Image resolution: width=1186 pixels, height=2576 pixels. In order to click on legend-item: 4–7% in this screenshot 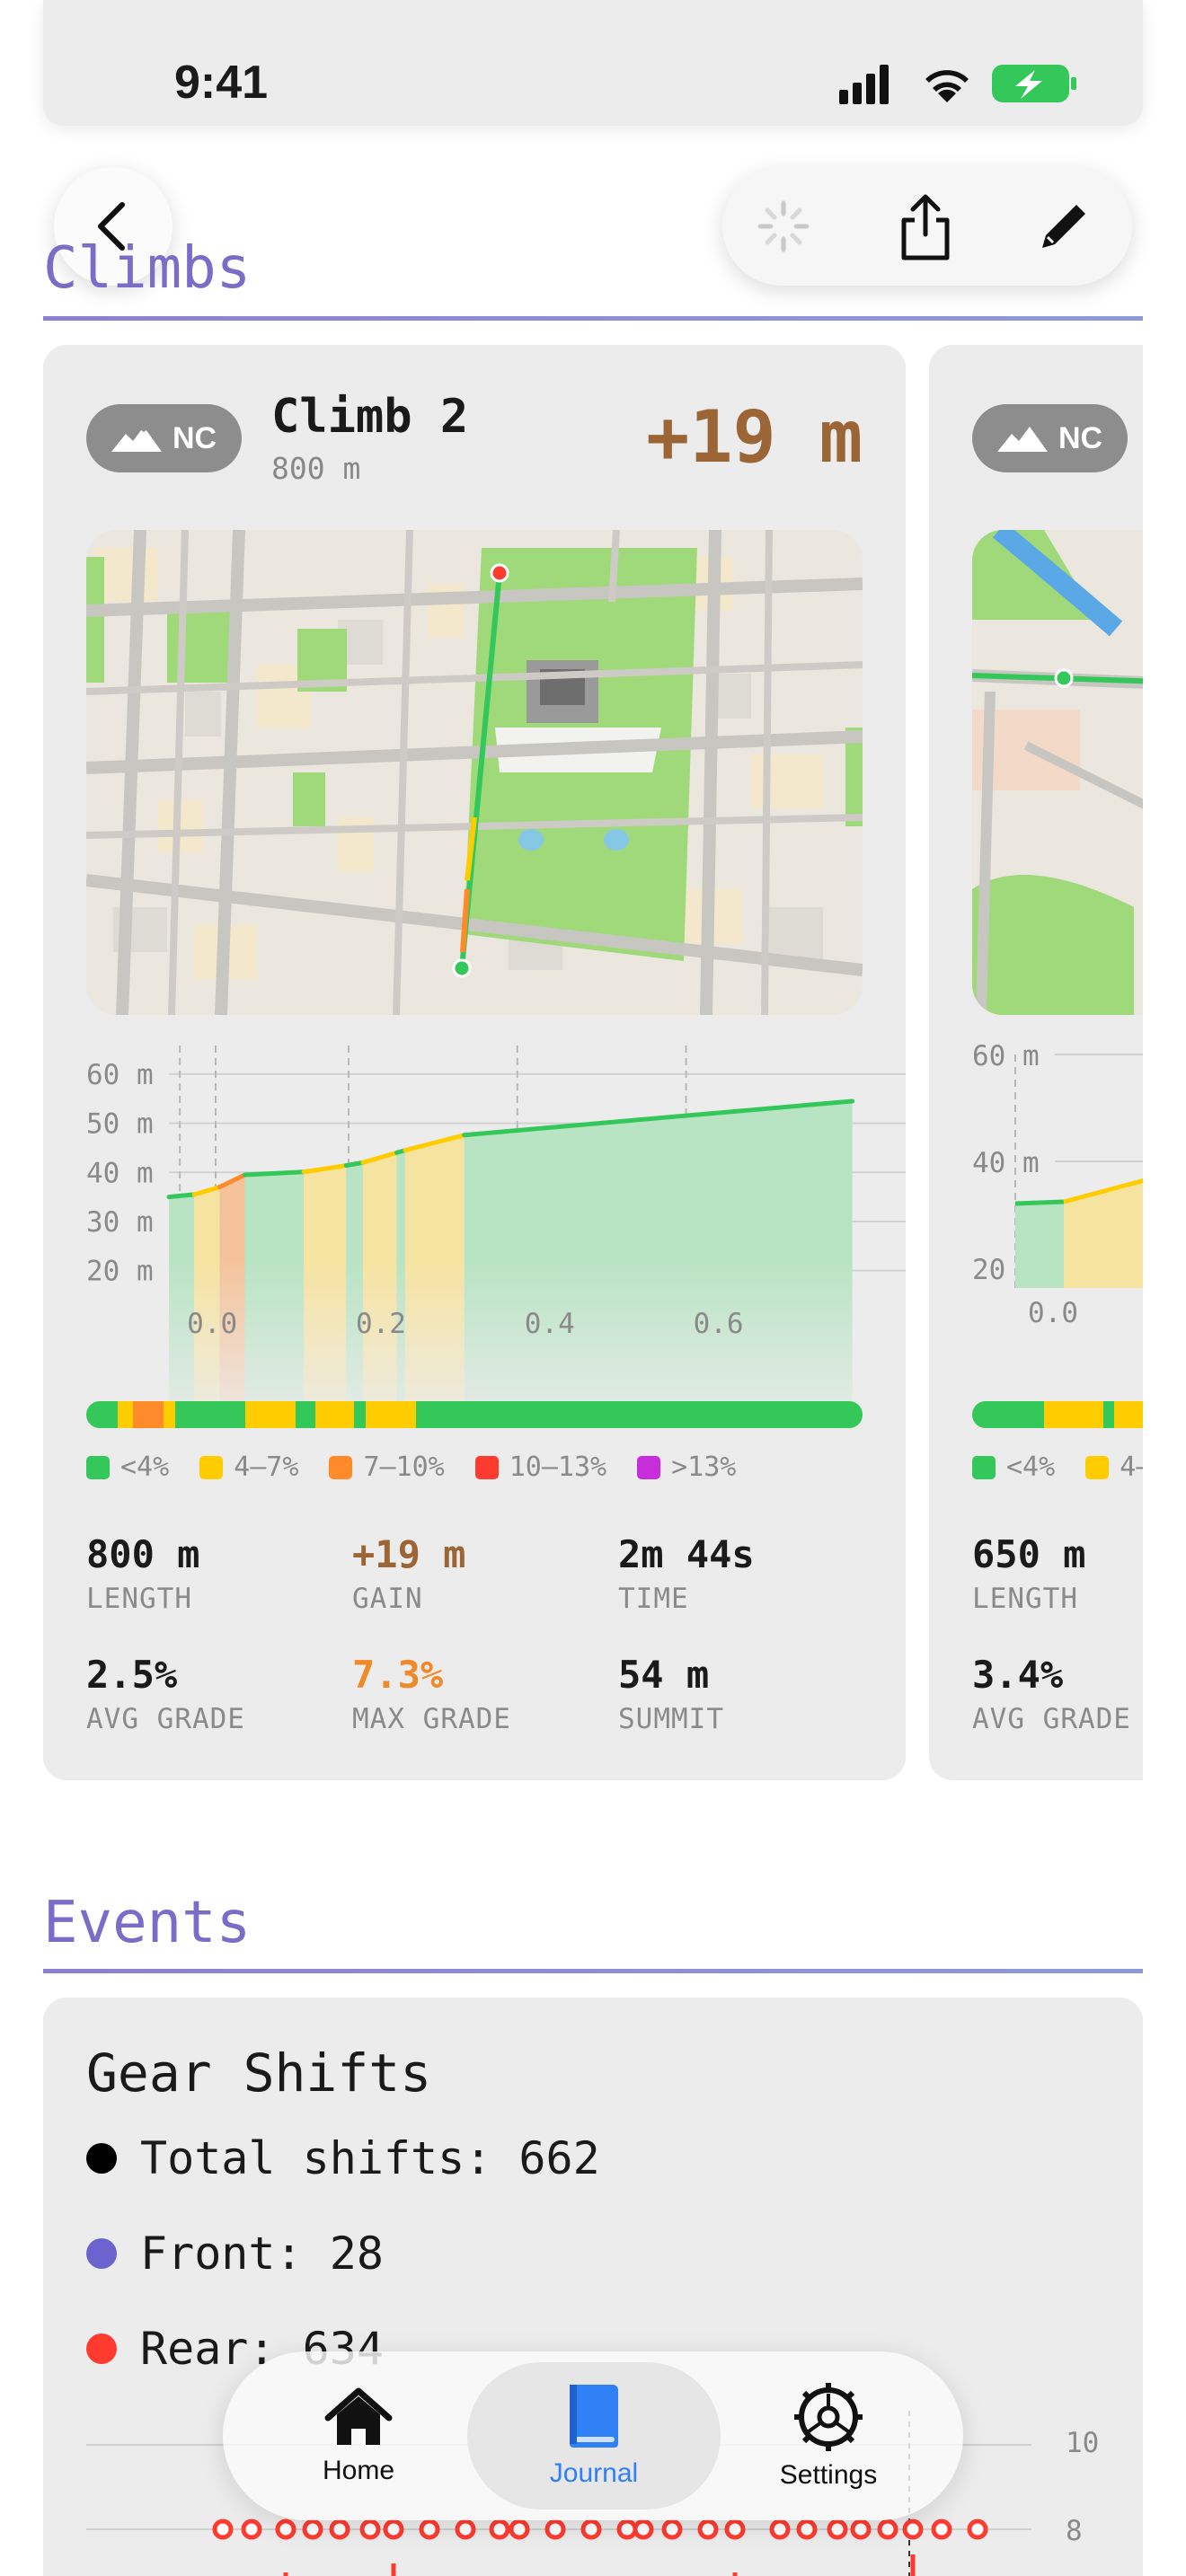, I will do `click(248, 1467)`.